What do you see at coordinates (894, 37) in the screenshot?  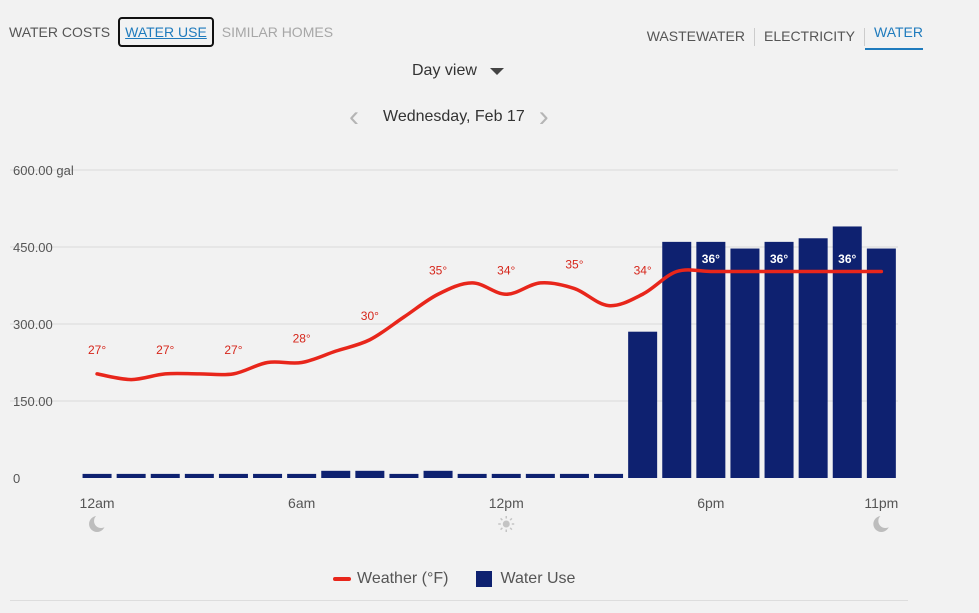 I see `tab-water: WATER` at bounding box center [894, 37].